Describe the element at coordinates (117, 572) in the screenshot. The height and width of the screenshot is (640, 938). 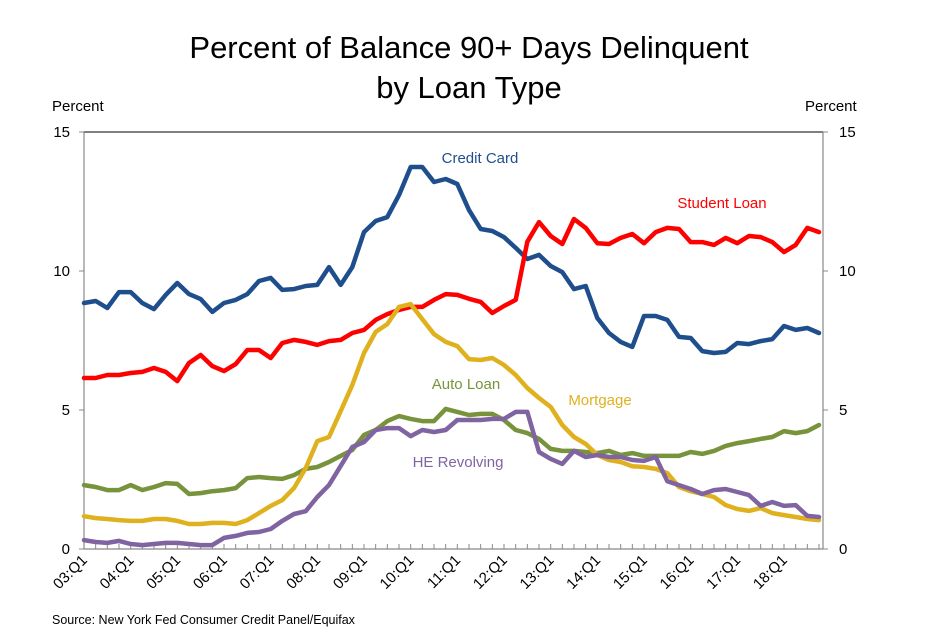
I see `x-tick-label: 04:Q1` at that location.